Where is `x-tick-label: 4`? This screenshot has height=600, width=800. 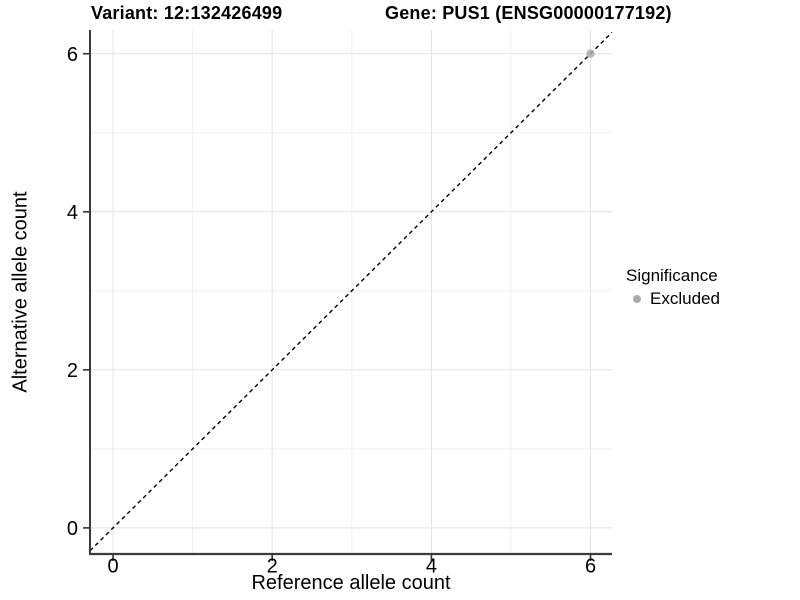 x-tick-label: 4 is located at coordinates (431, 567).